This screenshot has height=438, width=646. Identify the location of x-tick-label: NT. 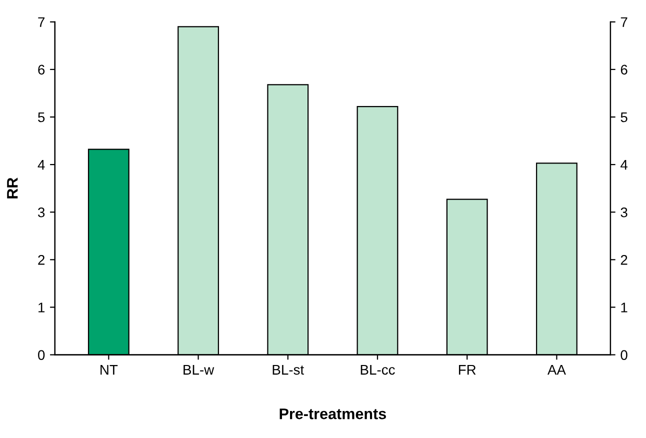
(109, 370).